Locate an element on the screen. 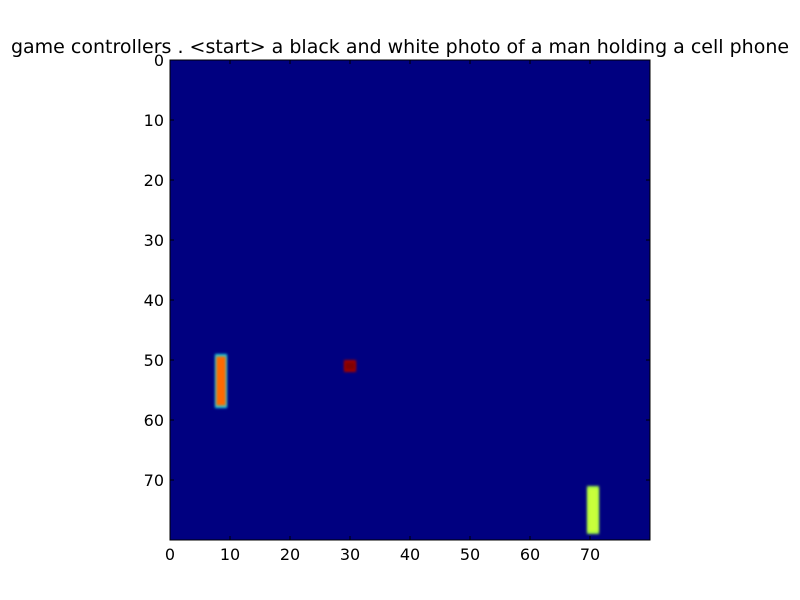  x-tick-label: 20 is located at coordinates (290, 554).